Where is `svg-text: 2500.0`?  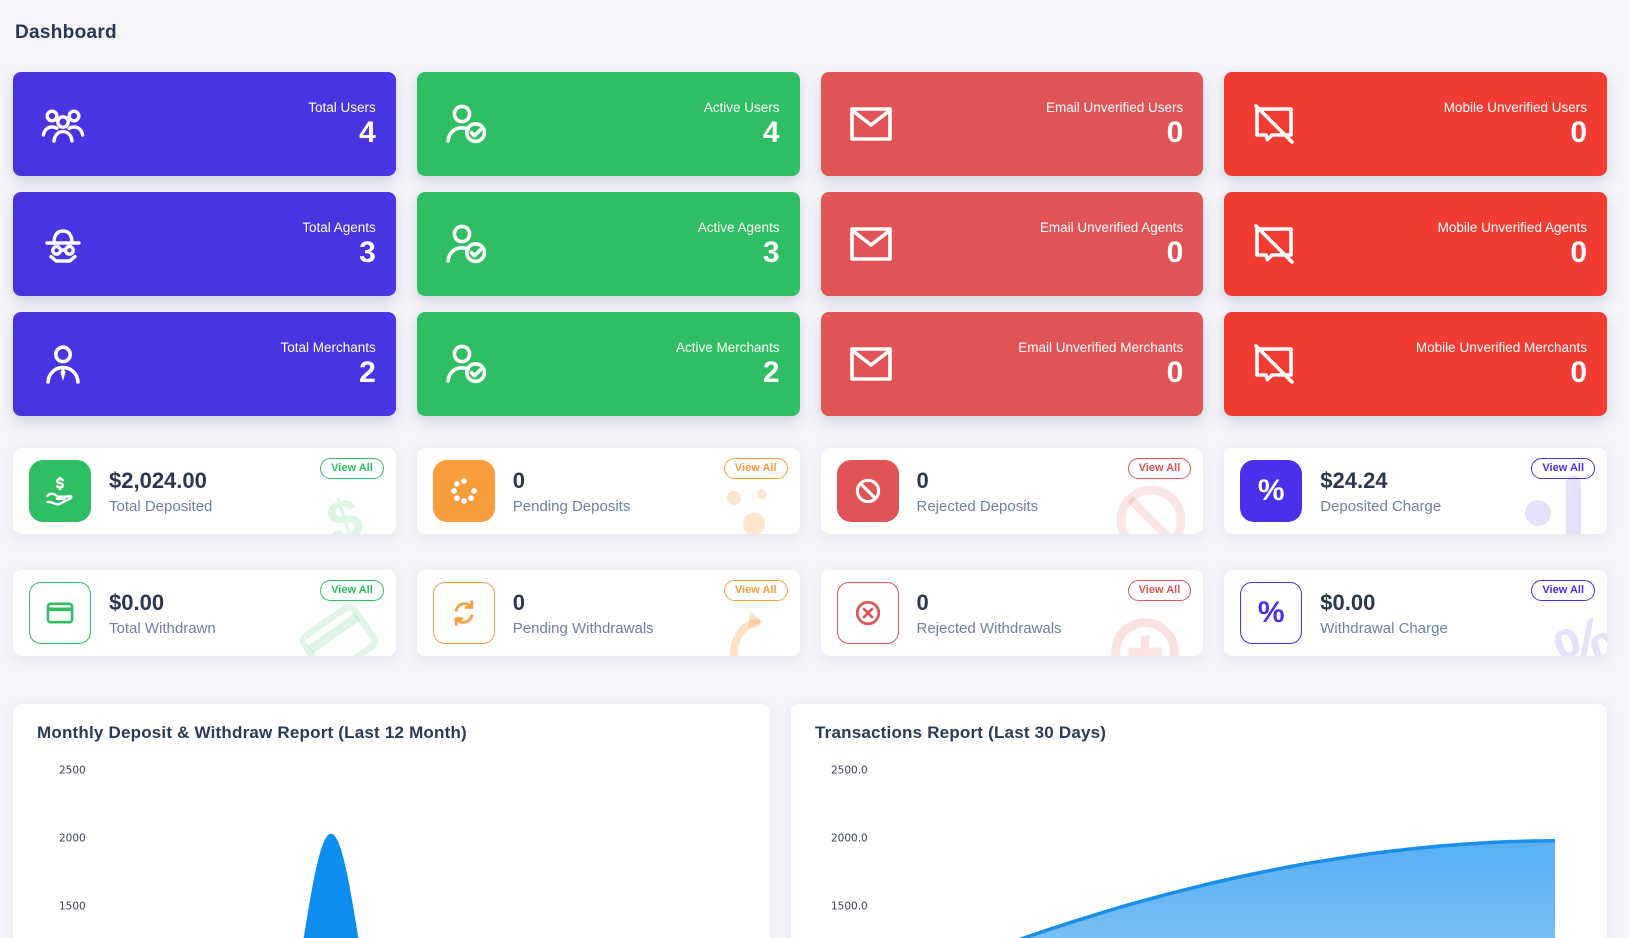
svg-text: 2500.0 is located at coordinates (849, 771).